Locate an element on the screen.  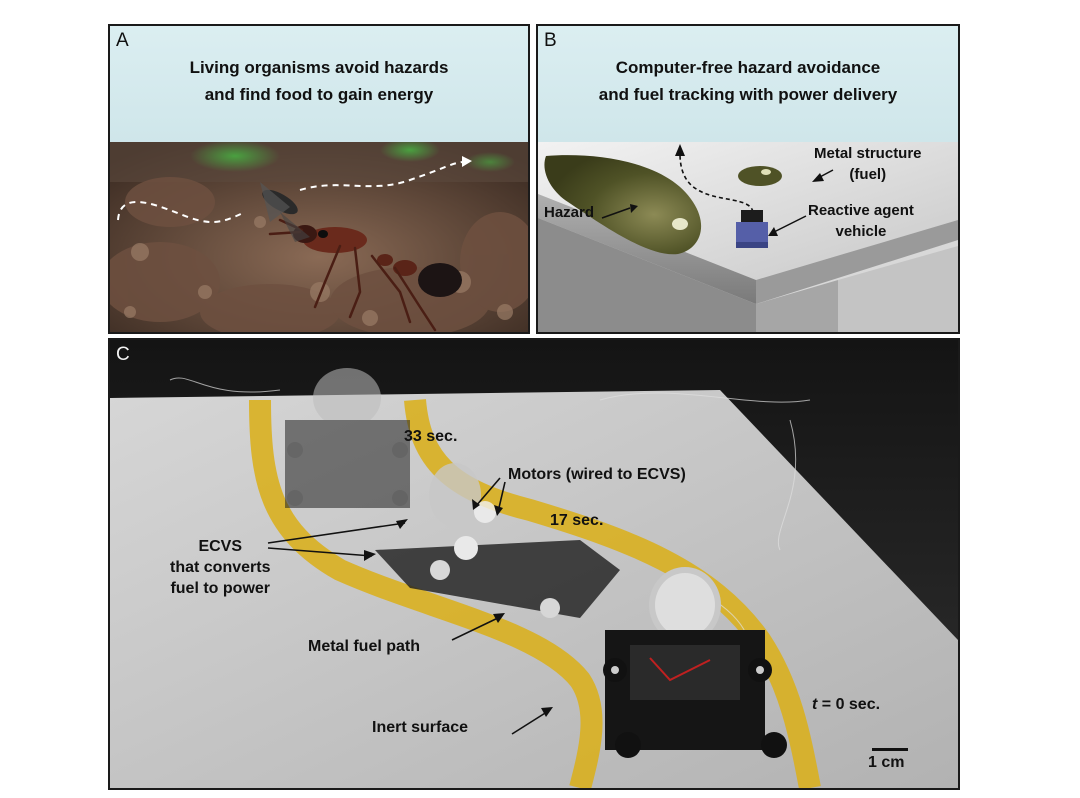
label-33-sec: 33 sec. is located at coordinates (431, 436).